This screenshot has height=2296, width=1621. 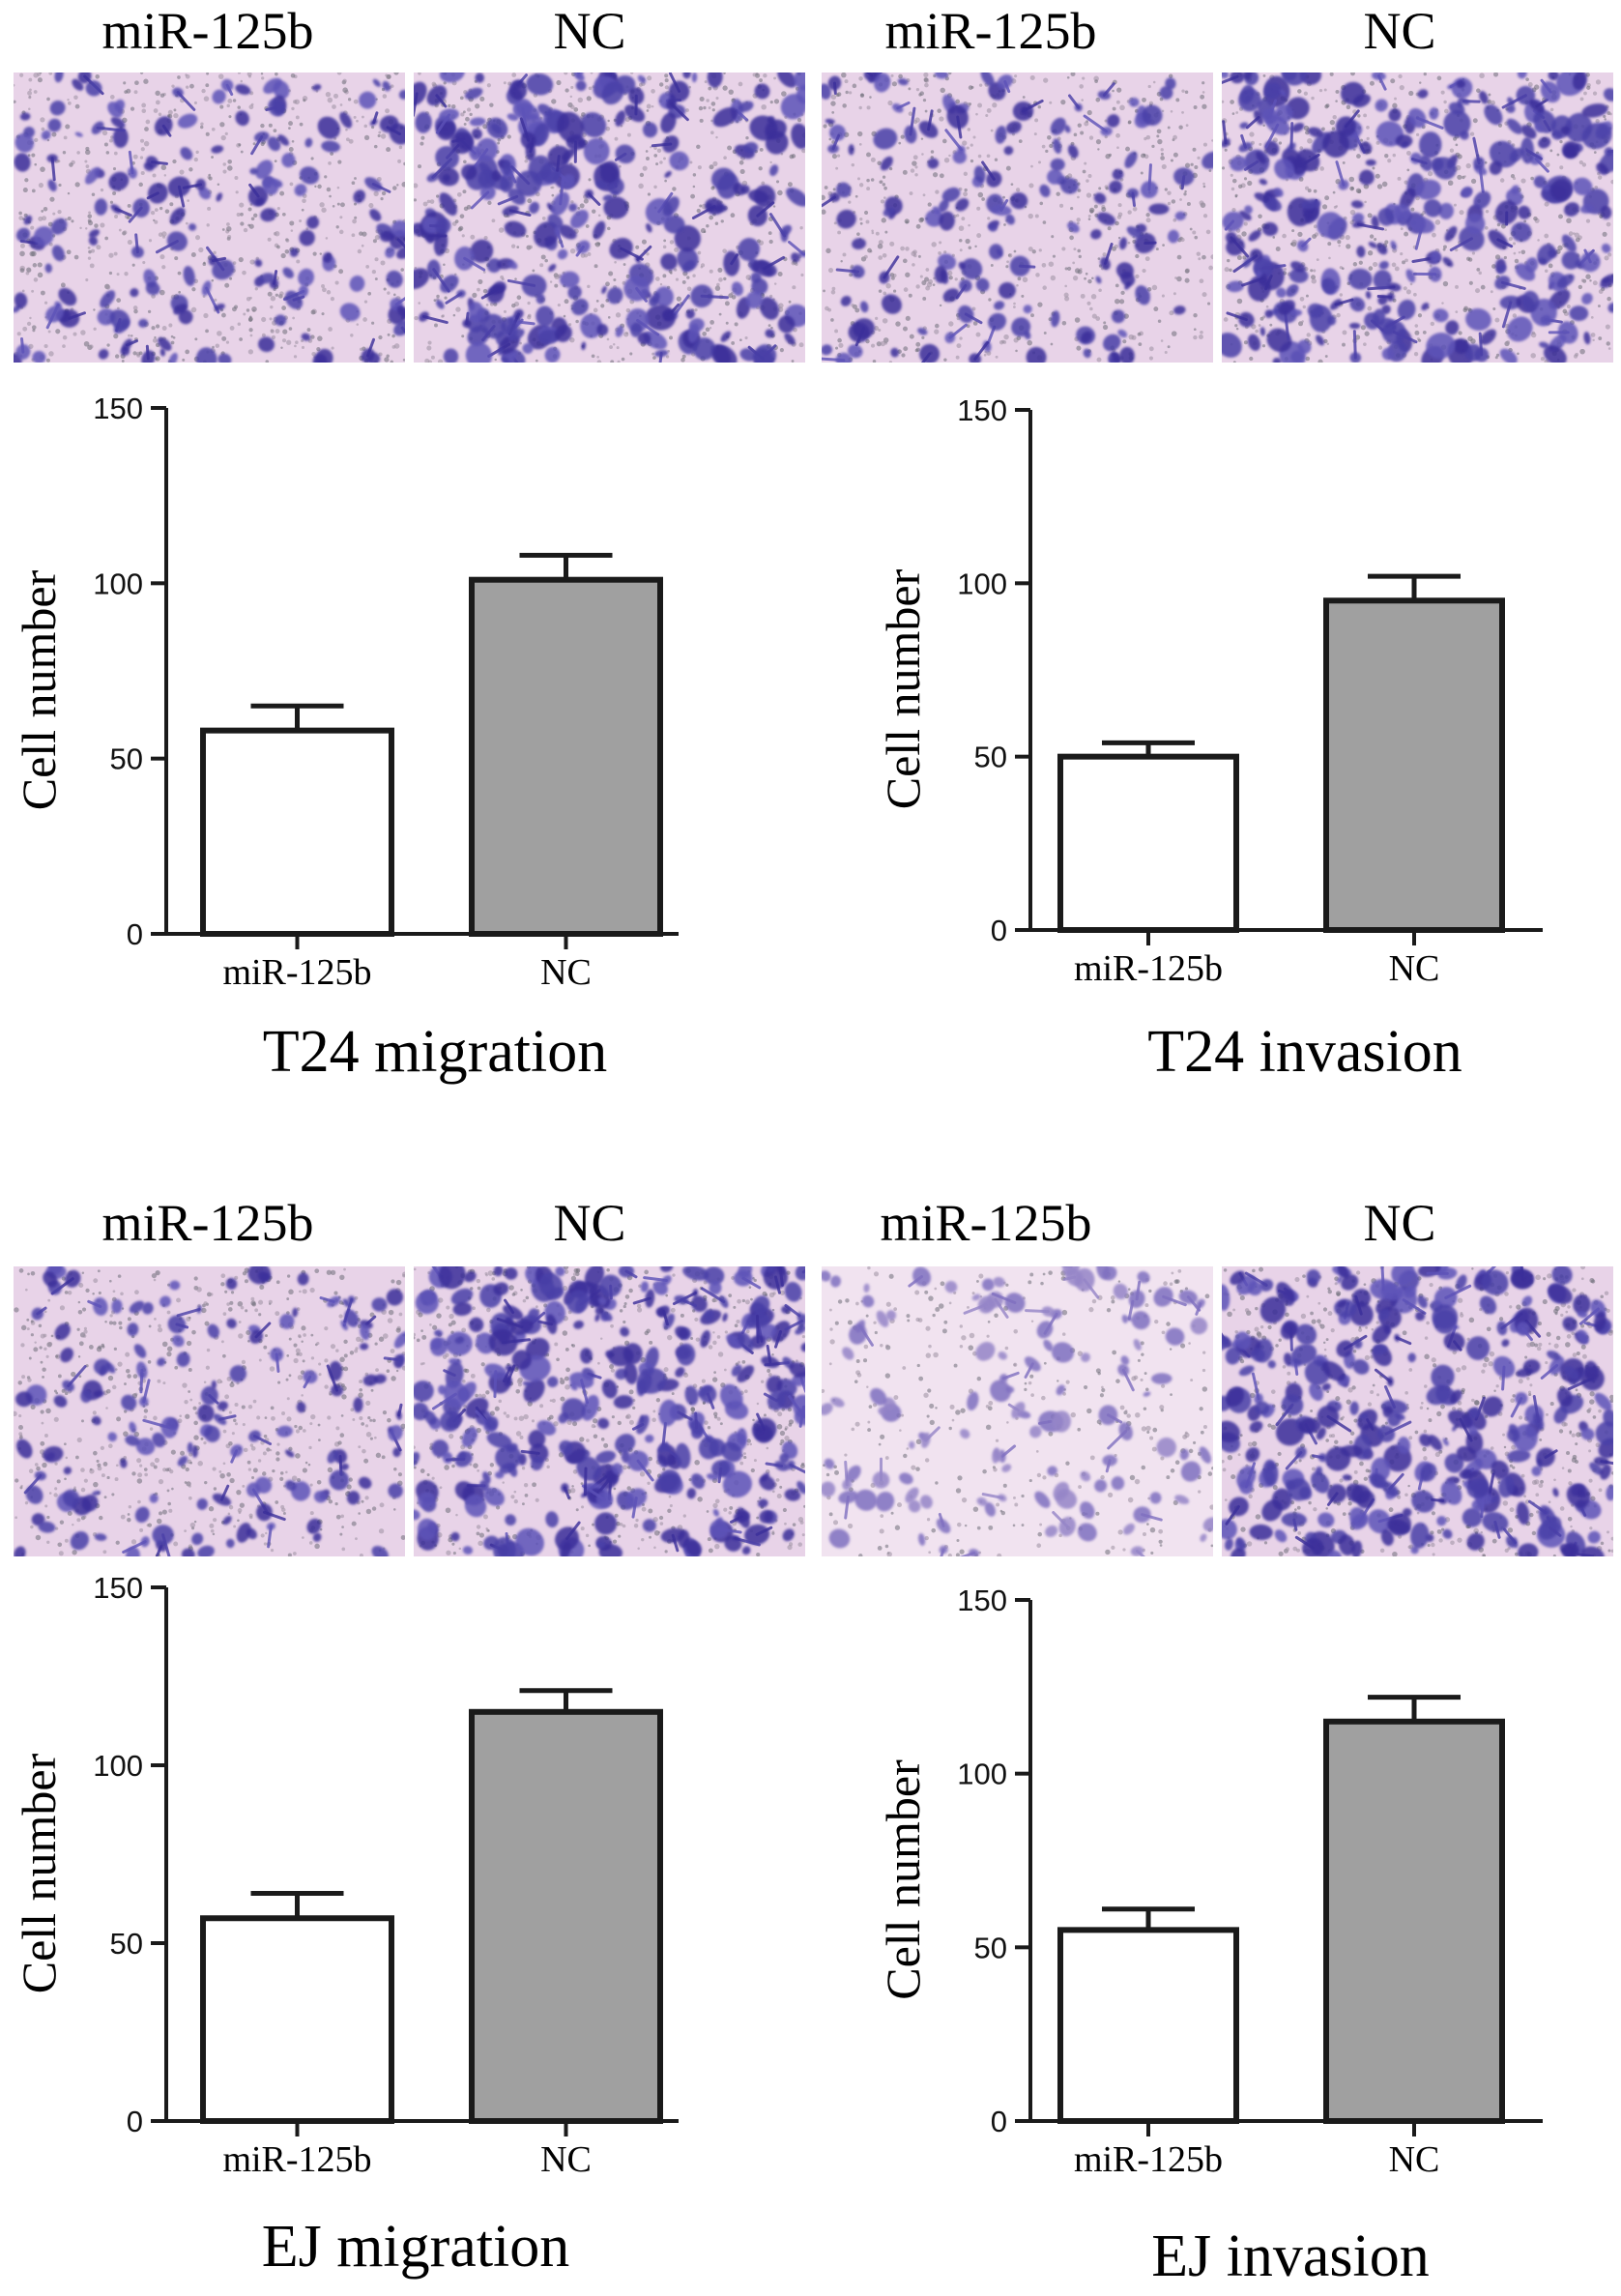 I want to click on micrograph-ej-invasion-mir125b, so click(x=1017, y=1411).